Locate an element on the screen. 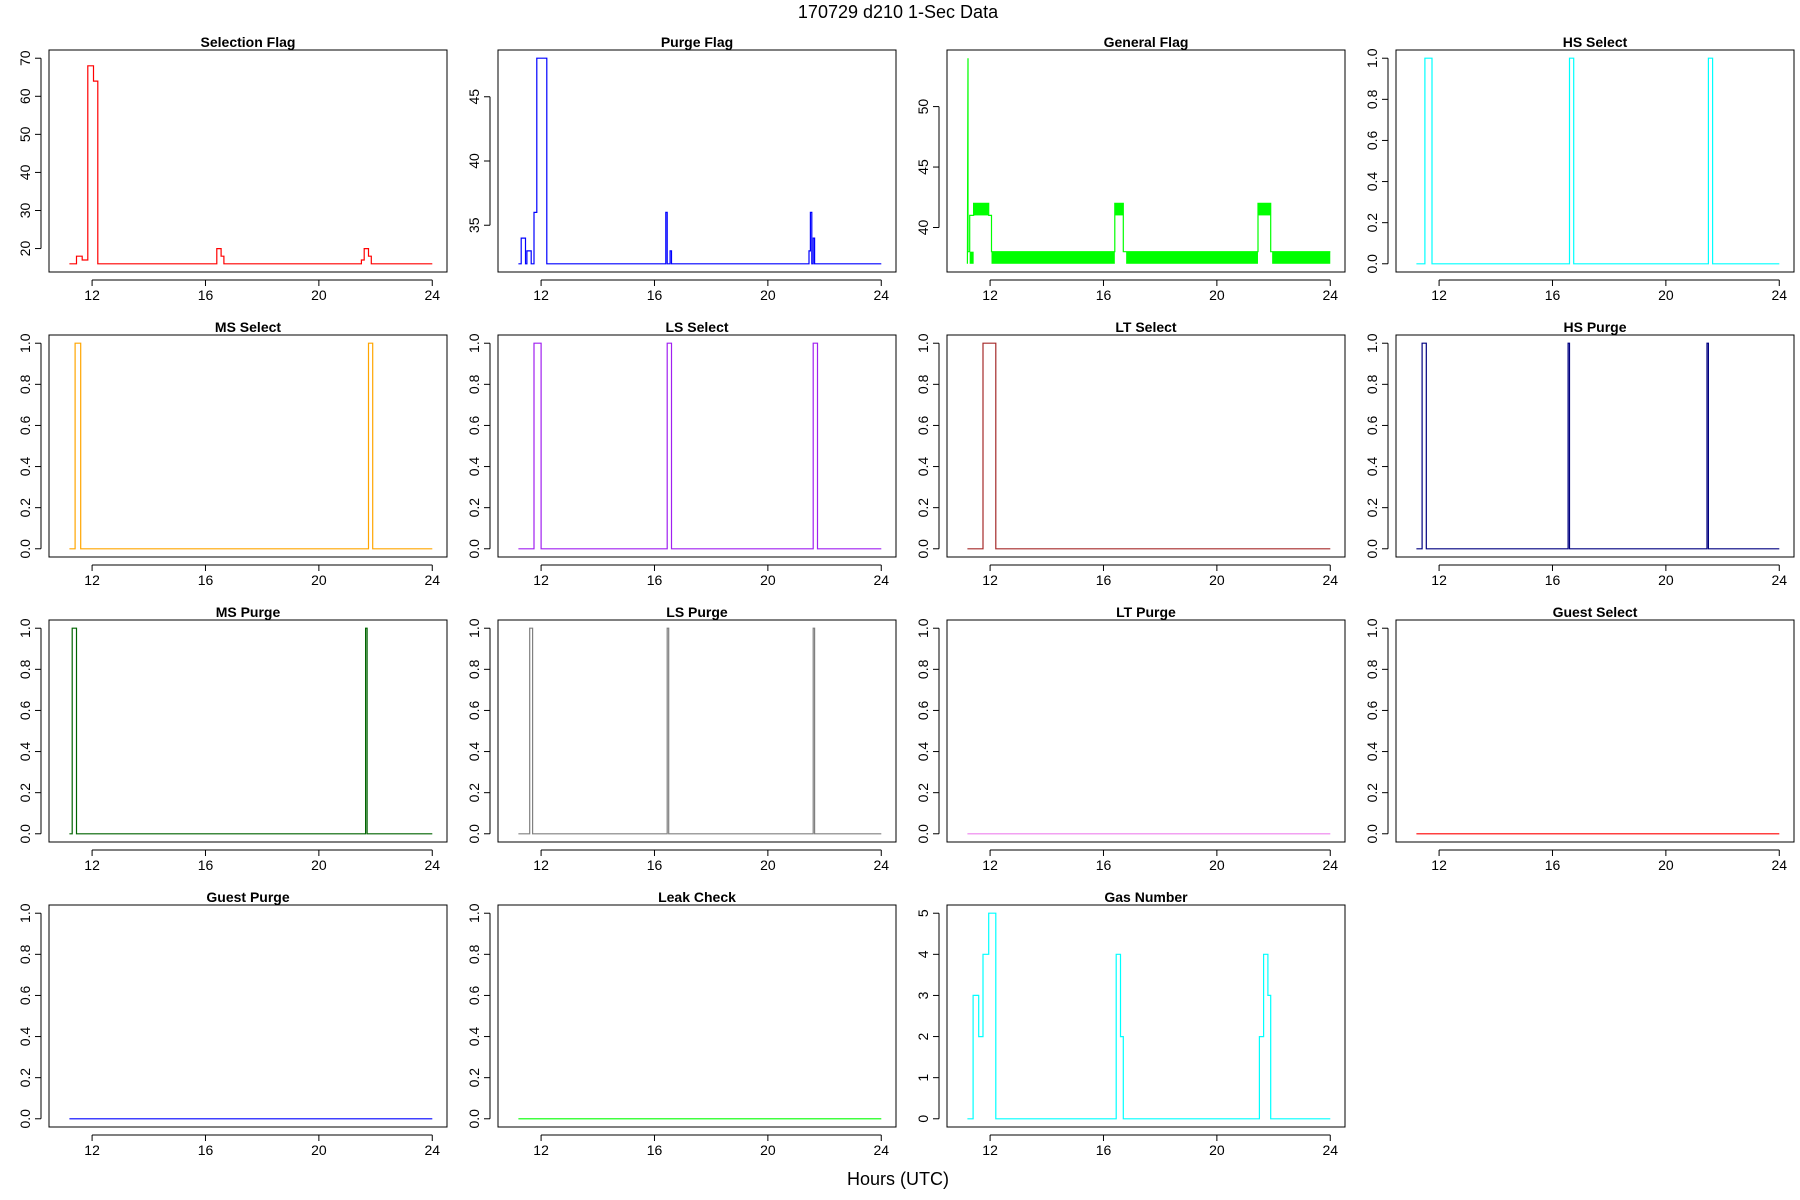  panel-hs-select: HS Select 12 16 20 24 0.0 0.2 0.4 0.6 0.8 1.0 is located at coordinates (1579, 168).